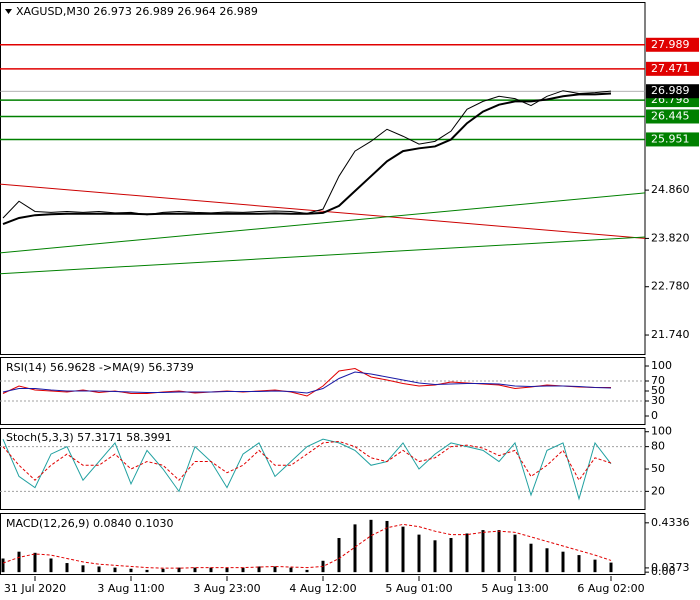 The height and width of the screenshot is (600, 700). Describe the element at coordinates (654, 415) in the screenshot. I see `y-tick-label: 0` at that location.